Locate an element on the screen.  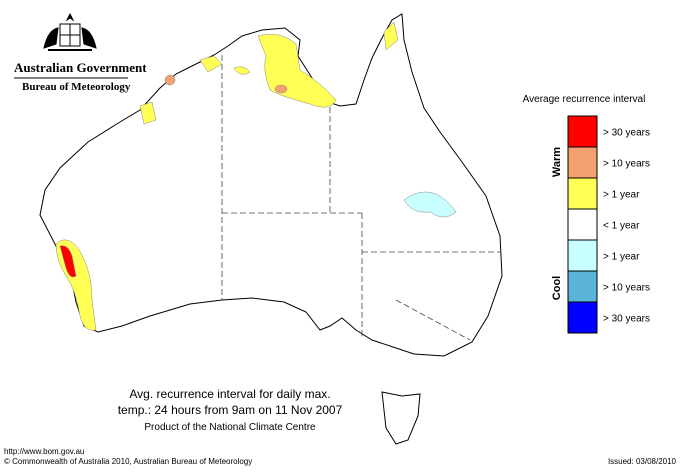
crest is located at coordinates (70, 31).